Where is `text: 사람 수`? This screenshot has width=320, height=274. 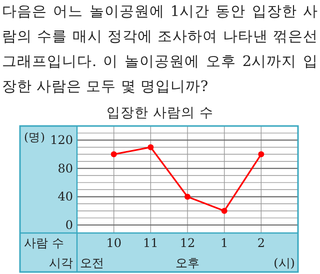
text: 사람 수 is located at coordinates (44, 243).